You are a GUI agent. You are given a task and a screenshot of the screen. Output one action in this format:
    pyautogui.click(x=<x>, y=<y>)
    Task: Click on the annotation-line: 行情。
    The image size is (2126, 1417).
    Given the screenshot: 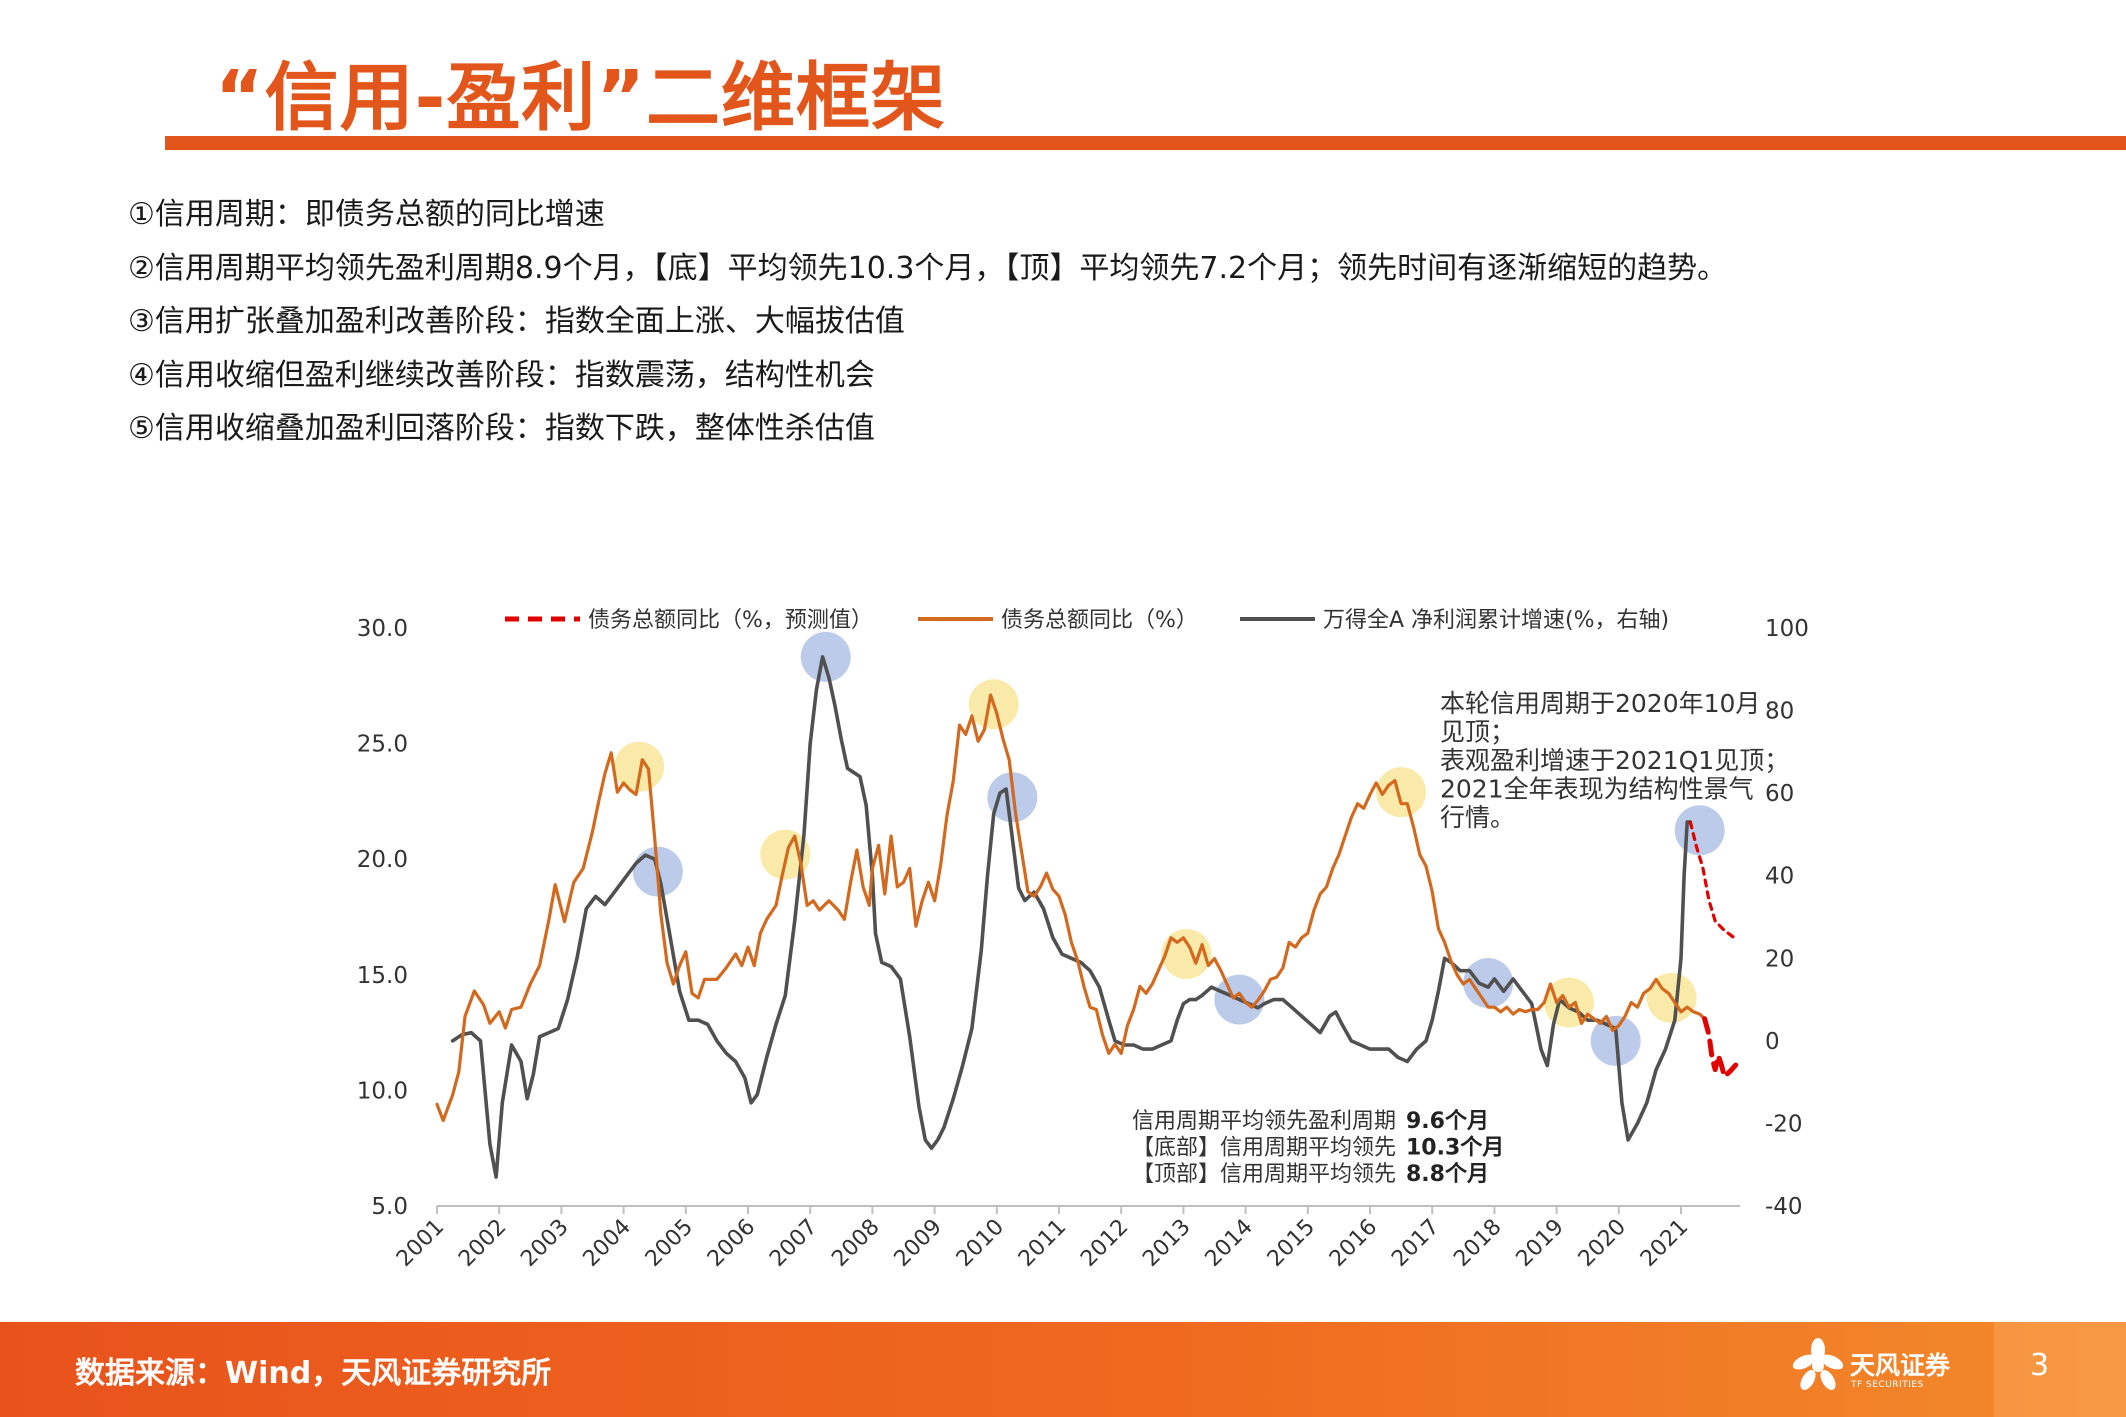 What is the action you would take?
    pyautogui.click(x=1477, y=817)
    